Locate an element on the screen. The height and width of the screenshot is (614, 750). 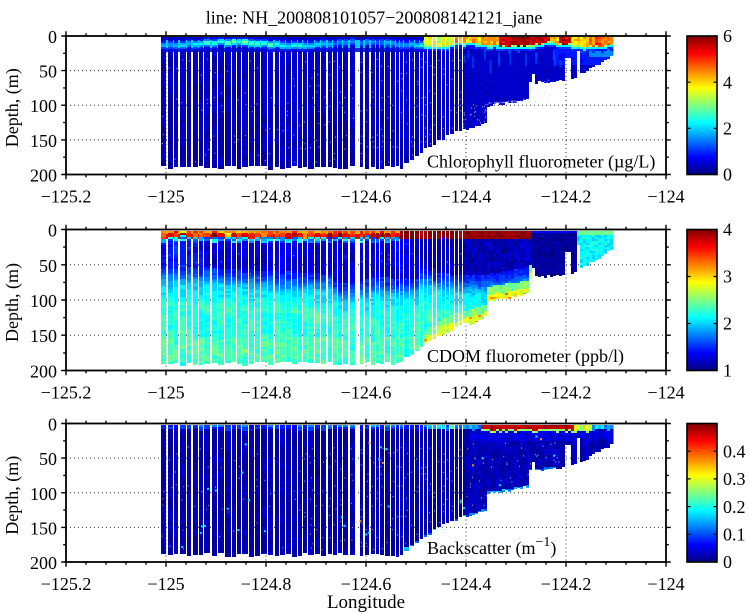
svg-text: 0.3 is located at coordinates (734, 479).